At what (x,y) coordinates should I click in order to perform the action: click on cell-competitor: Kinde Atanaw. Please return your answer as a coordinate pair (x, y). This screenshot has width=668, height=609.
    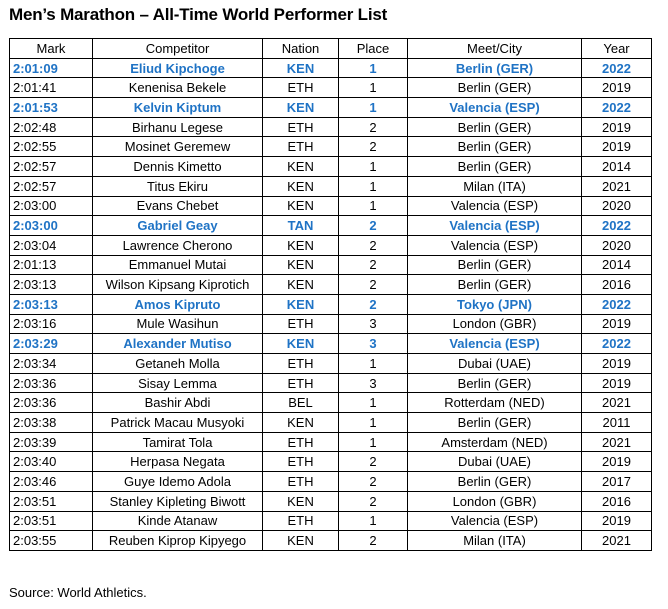
    Looking at the image, I should click on (177, 521).